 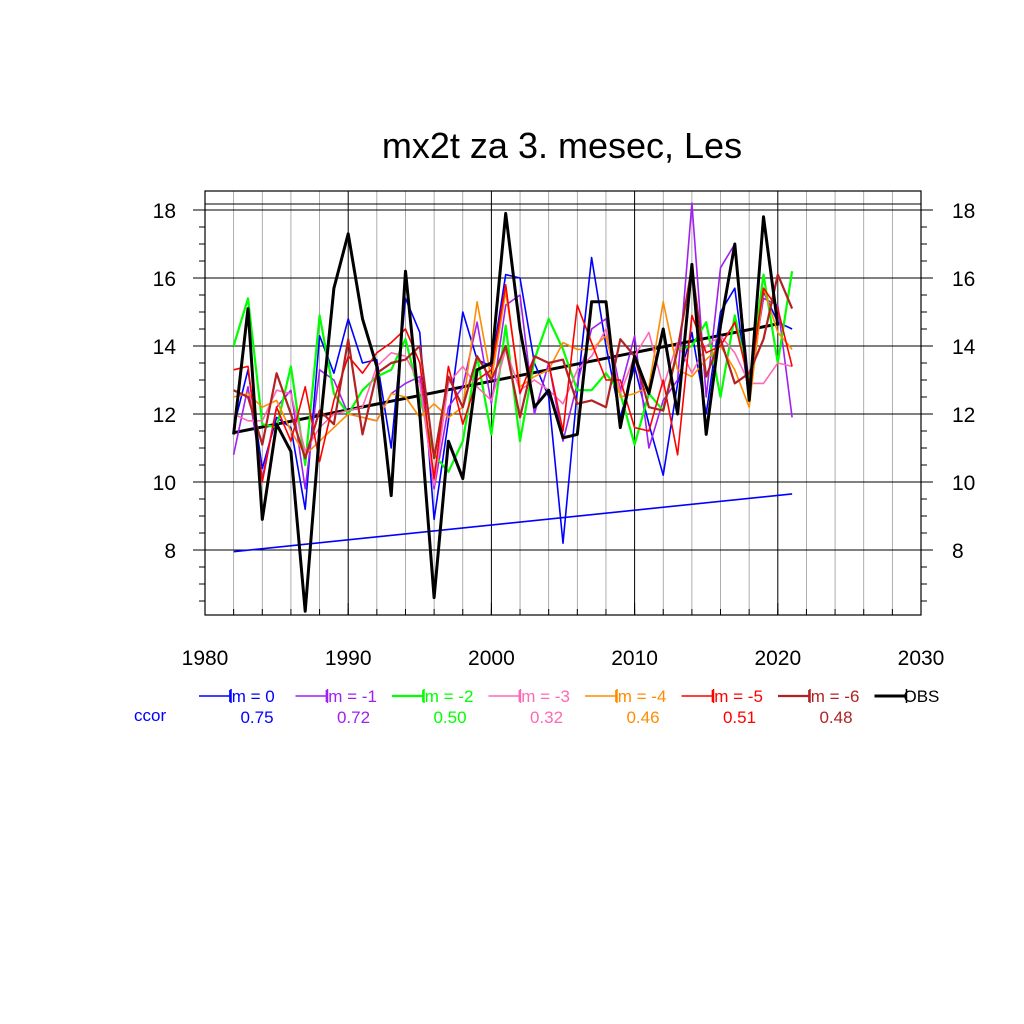 I want to click on y-tick-label: 14, so click(x=165, y=347).